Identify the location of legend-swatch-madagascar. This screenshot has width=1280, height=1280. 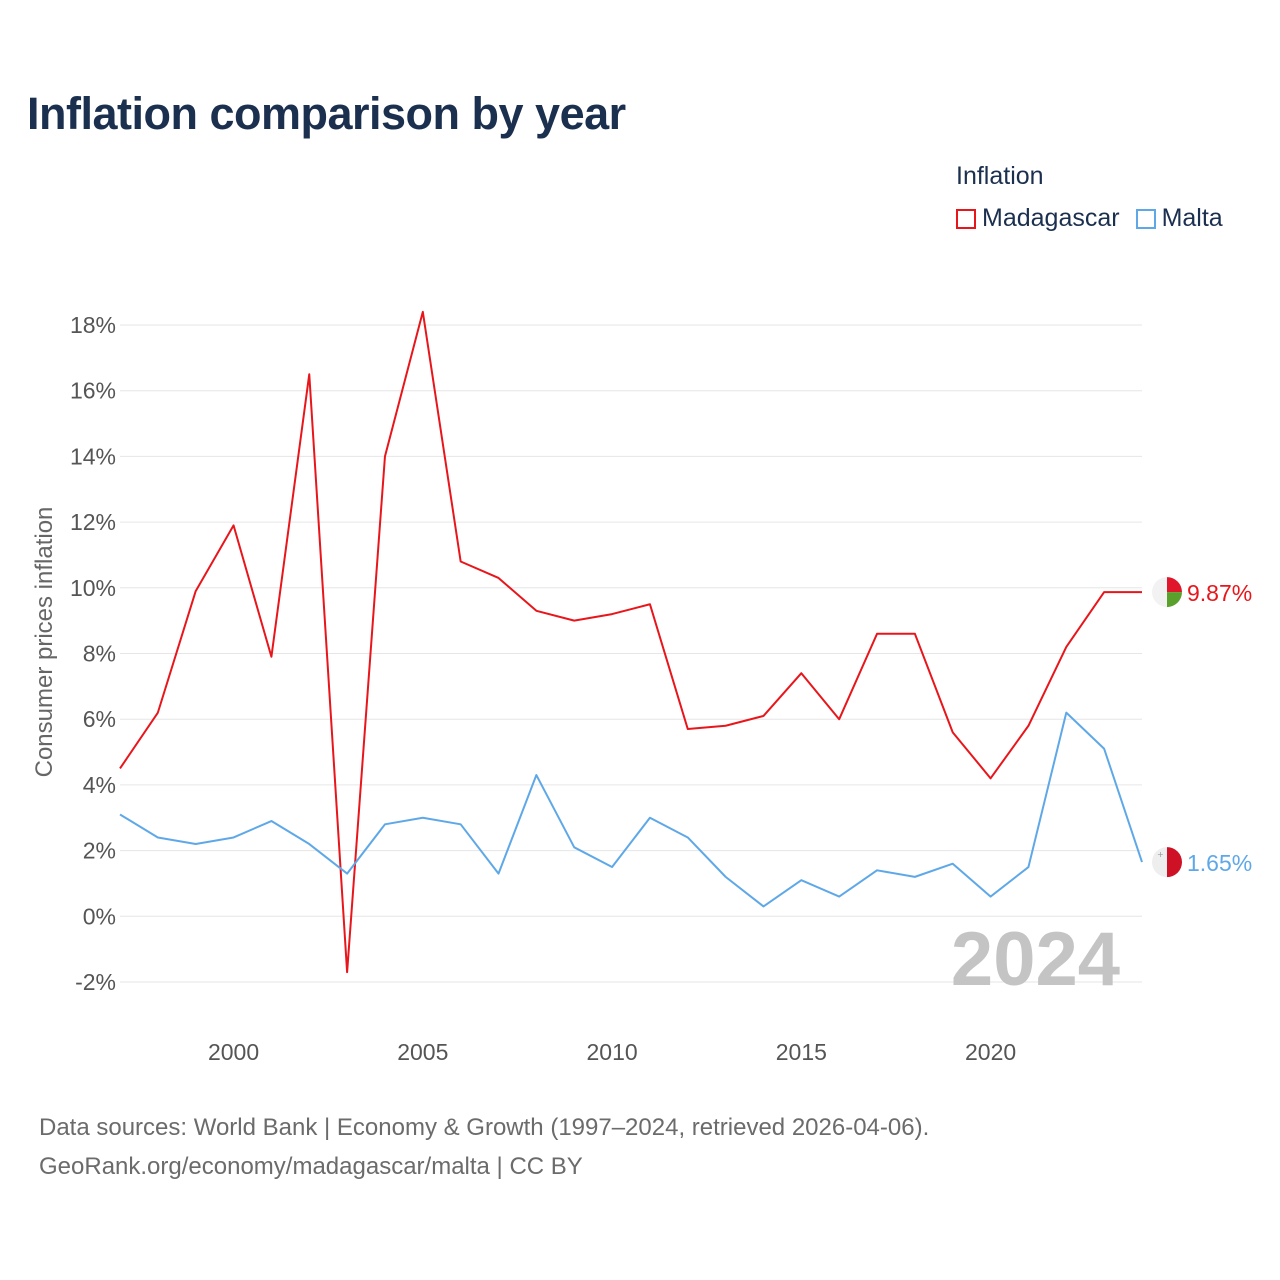
(966, 218).